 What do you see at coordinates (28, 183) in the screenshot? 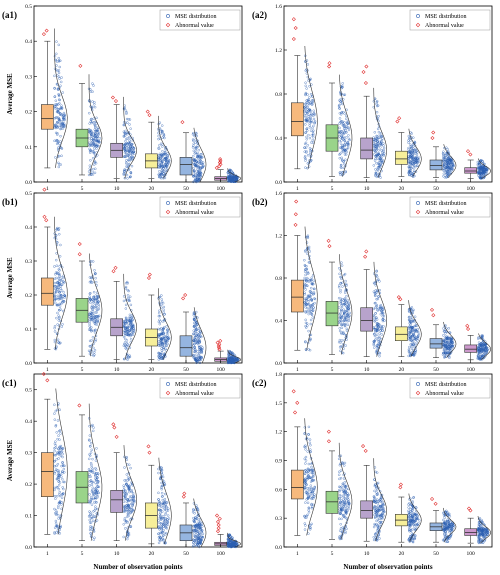
I see `y-tick-label: 0.0` at bounding box center [28, 183].